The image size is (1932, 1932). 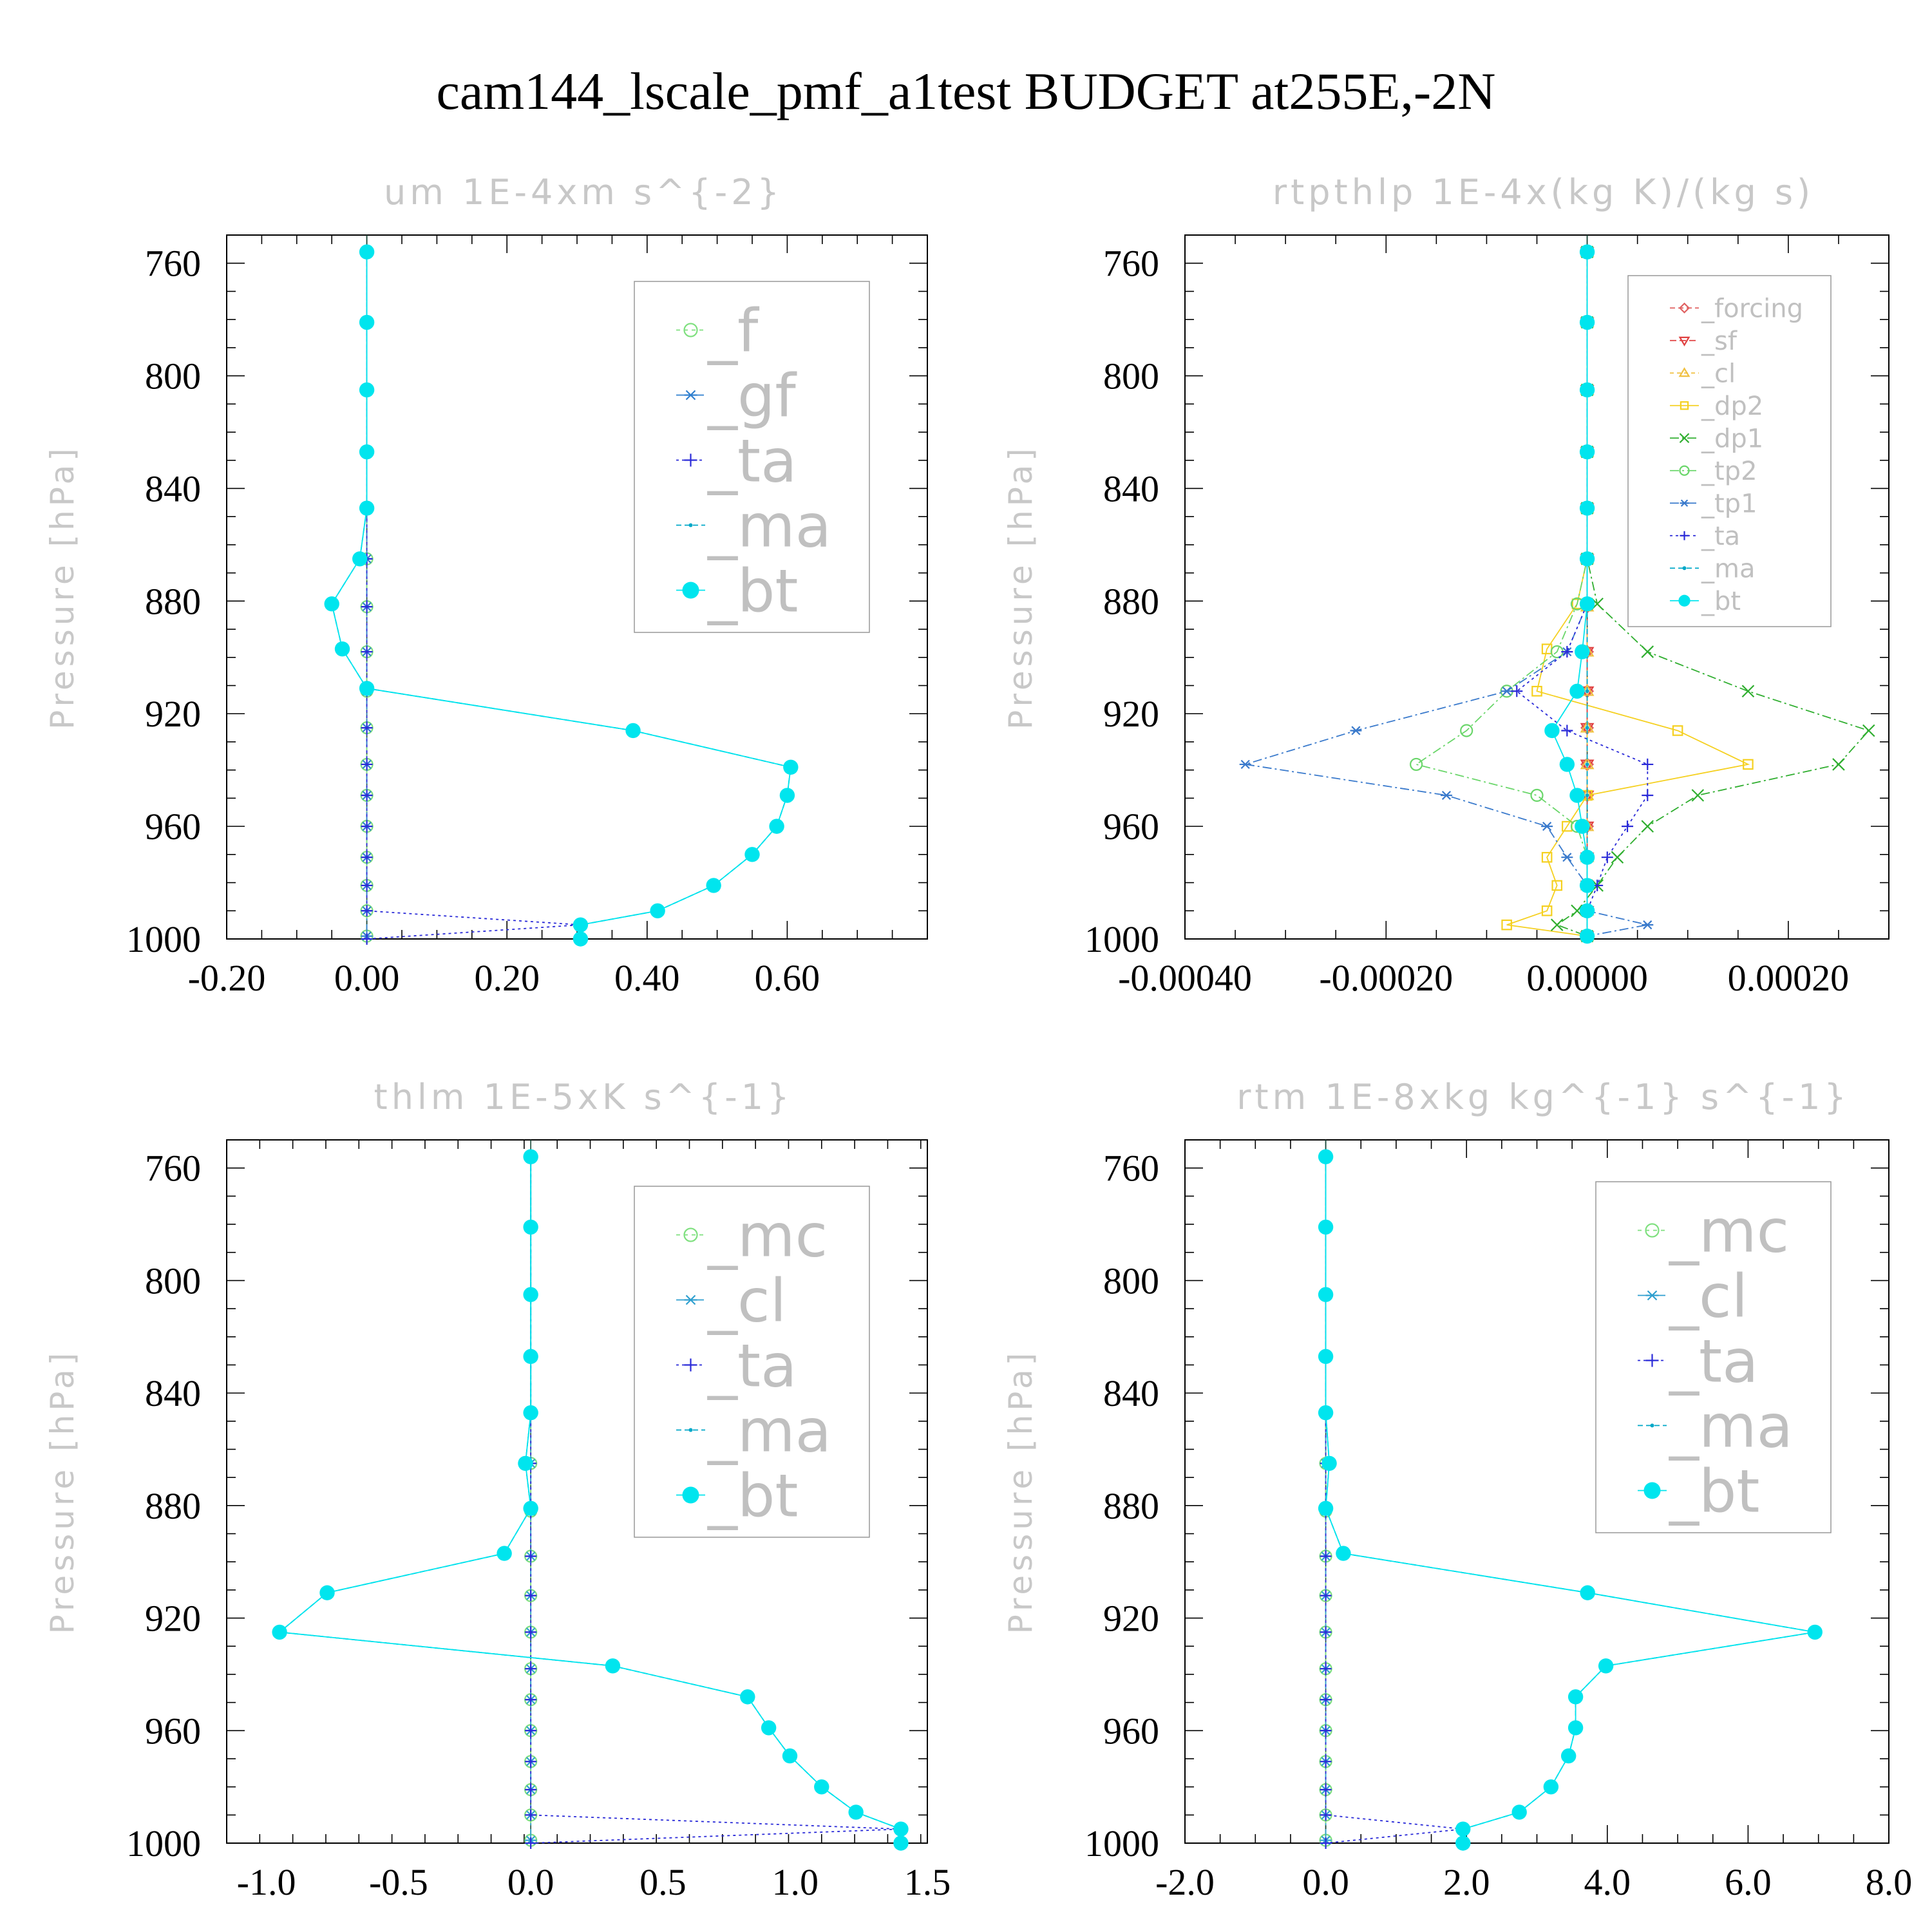 What do you see at coordinates (767, 1236) in the screenshot?
I see `legend-label: _mc` at bounding box center [767, 1236].